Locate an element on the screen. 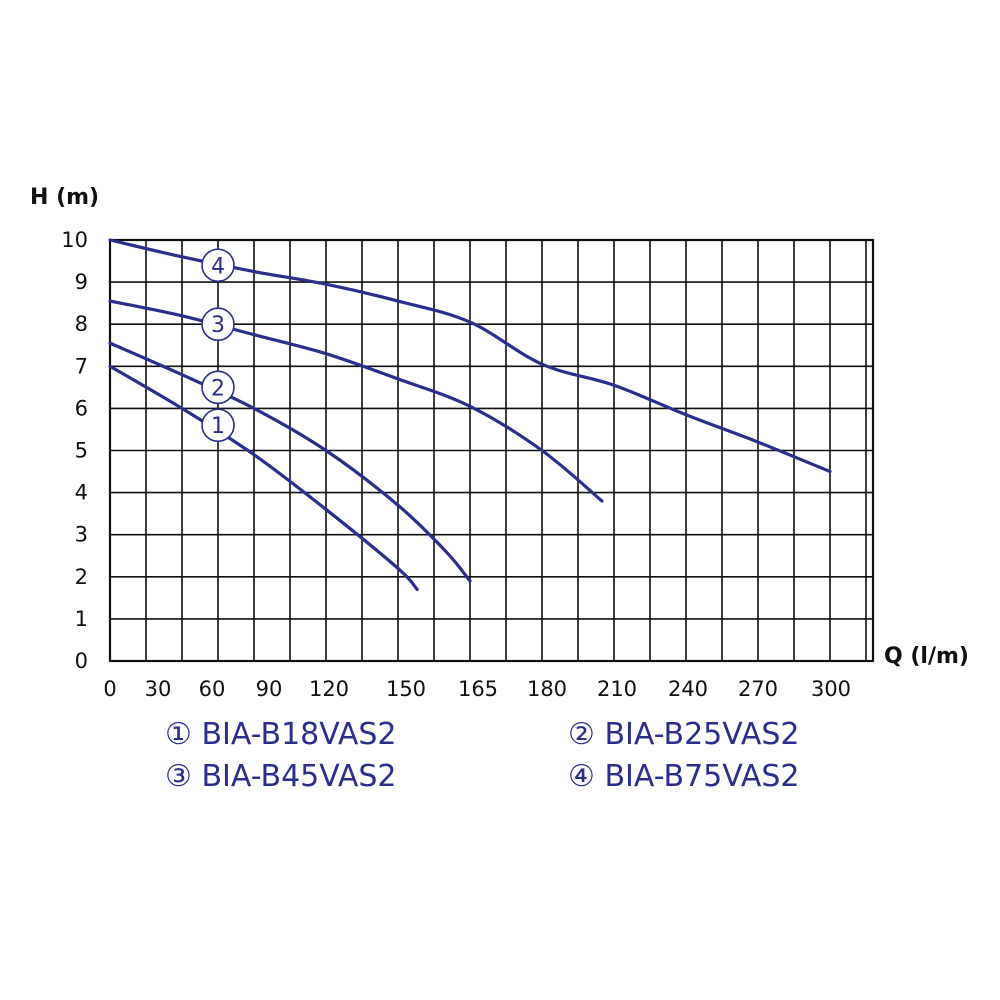 Image resolution: width=1000 pixels, height=1000 pixels. legend-entry-2: ② BIA-B25VAS2 is located at coordinates (684, 734).